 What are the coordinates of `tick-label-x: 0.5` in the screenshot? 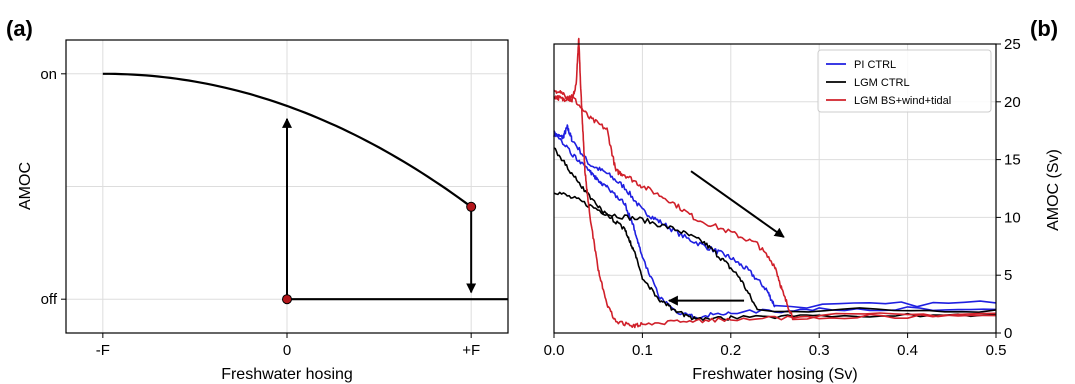 It's located at (996, 350).